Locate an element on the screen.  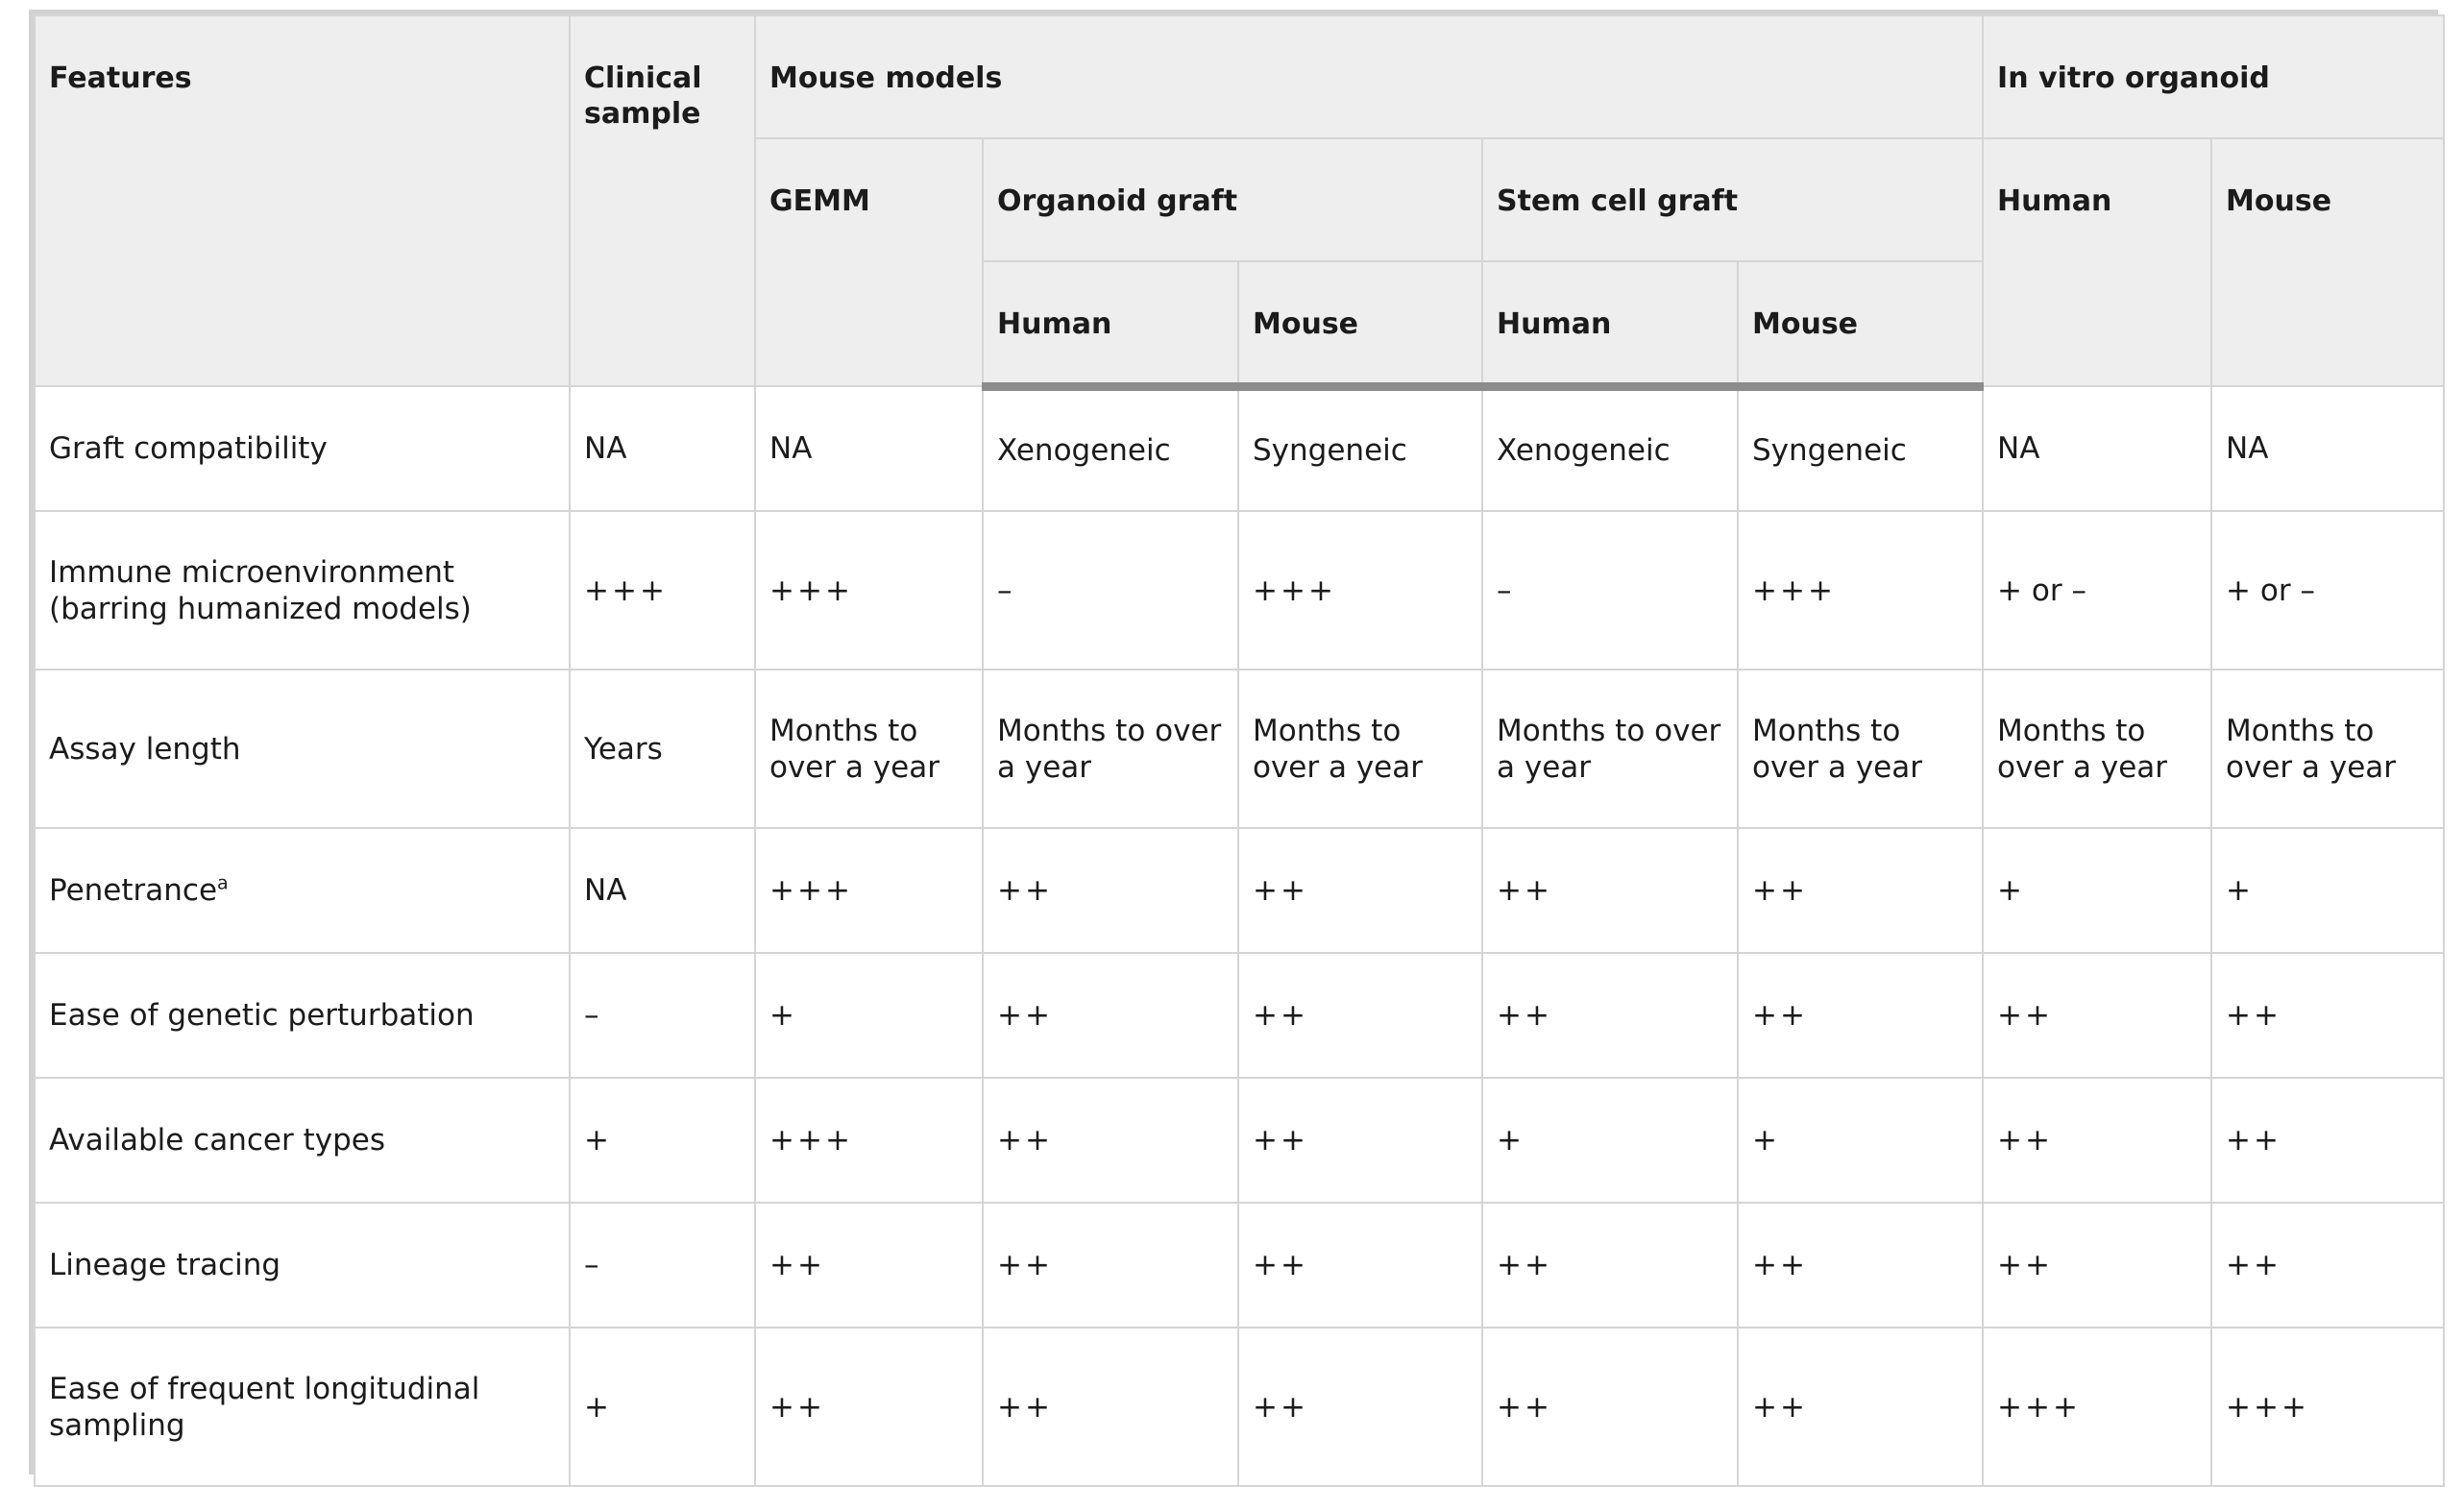
row-feature-label: Ease of frequent longitudinal sampling is located at coordinates (264, 1407).